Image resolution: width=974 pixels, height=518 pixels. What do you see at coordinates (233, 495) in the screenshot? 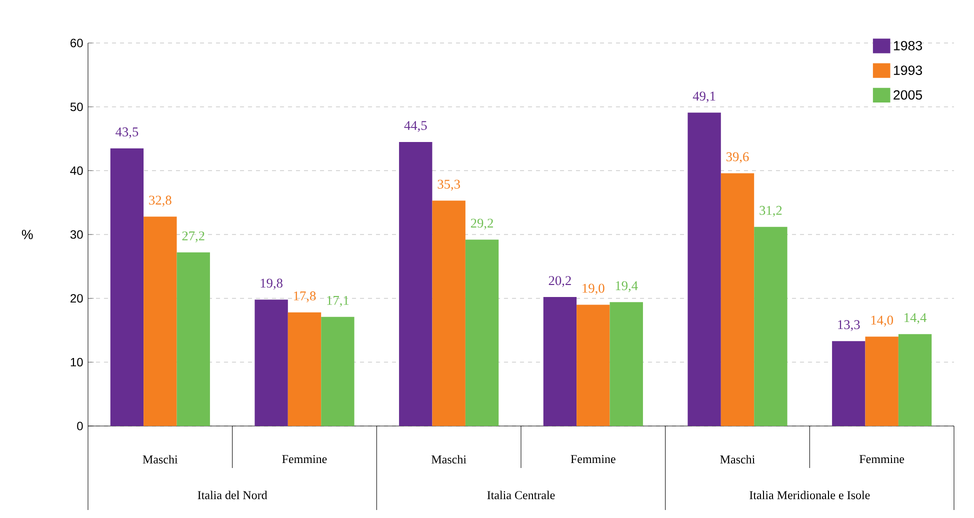
I see `text: Italia del Nord` at bounding box center [233, 495].